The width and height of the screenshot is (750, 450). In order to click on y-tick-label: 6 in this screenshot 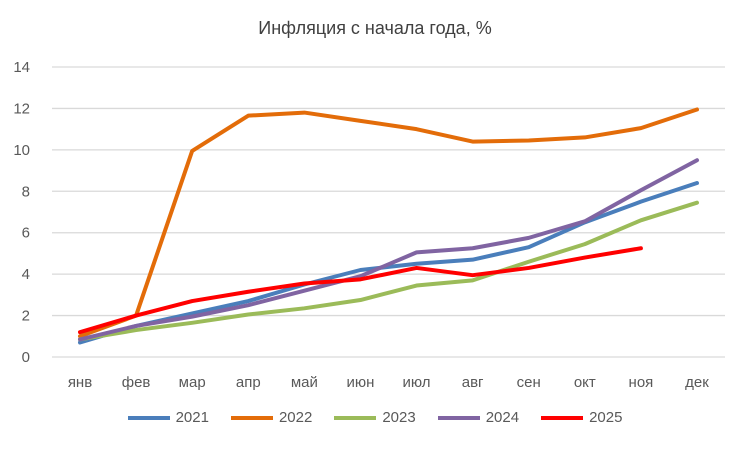, I will do `click(26, 233)`.